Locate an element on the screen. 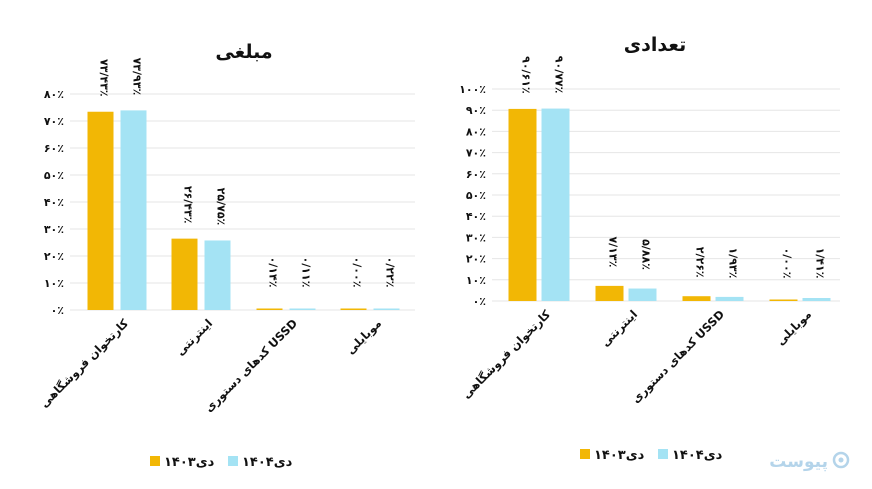  left-y-tick-label: ۴۰٪ is located at coordinates (54, 202).